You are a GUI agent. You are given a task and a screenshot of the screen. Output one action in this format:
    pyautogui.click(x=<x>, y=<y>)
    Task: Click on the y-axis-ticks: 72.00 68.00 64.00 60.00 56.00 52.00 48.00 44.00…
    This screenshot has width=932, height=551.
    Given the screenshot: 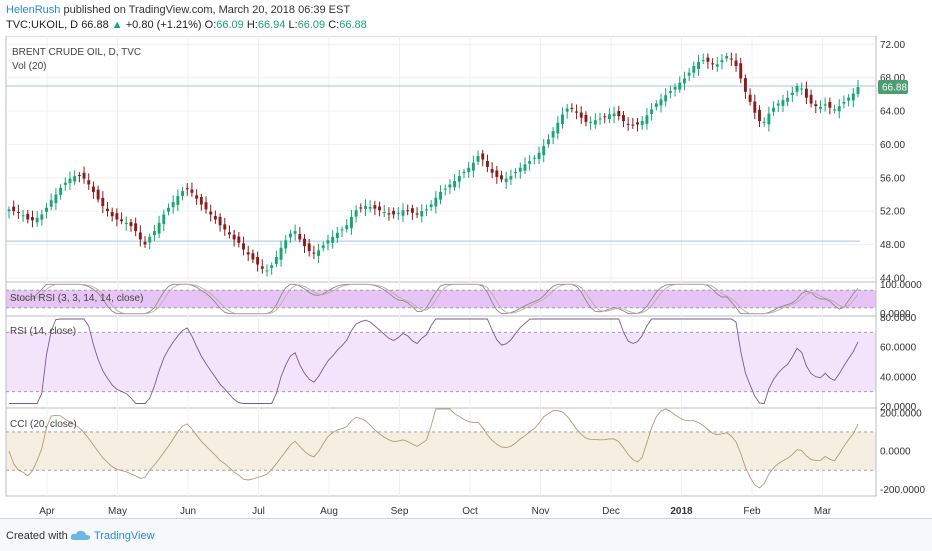 What is the action you would take?
    pyautogui.click(x=902, y=268)
    